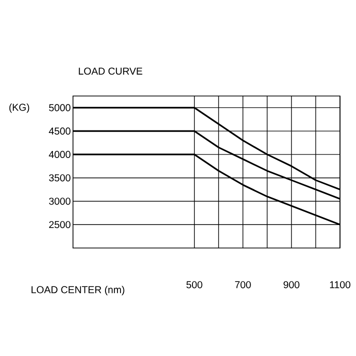 This screenshot has height=356, width=356. I want to click on x-tick-label: 1100, so click(340, 284).